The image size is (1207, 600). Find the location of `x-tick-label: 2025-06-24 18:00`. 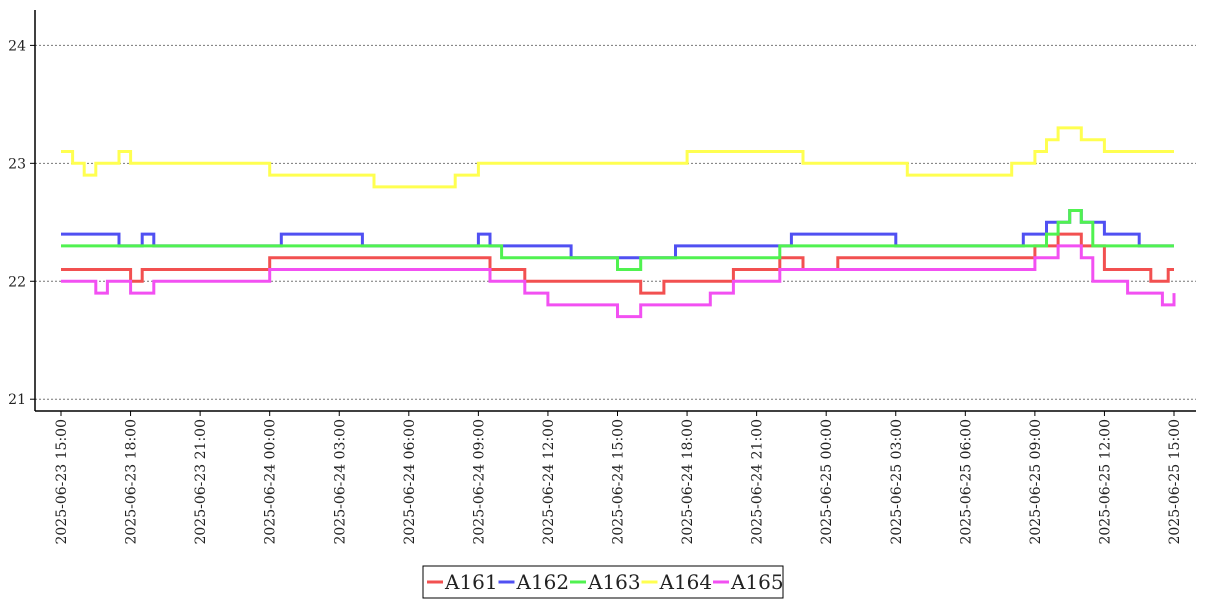

x-tick-label: 2025-06-24 18:00 is located at coordinates (688, 482).